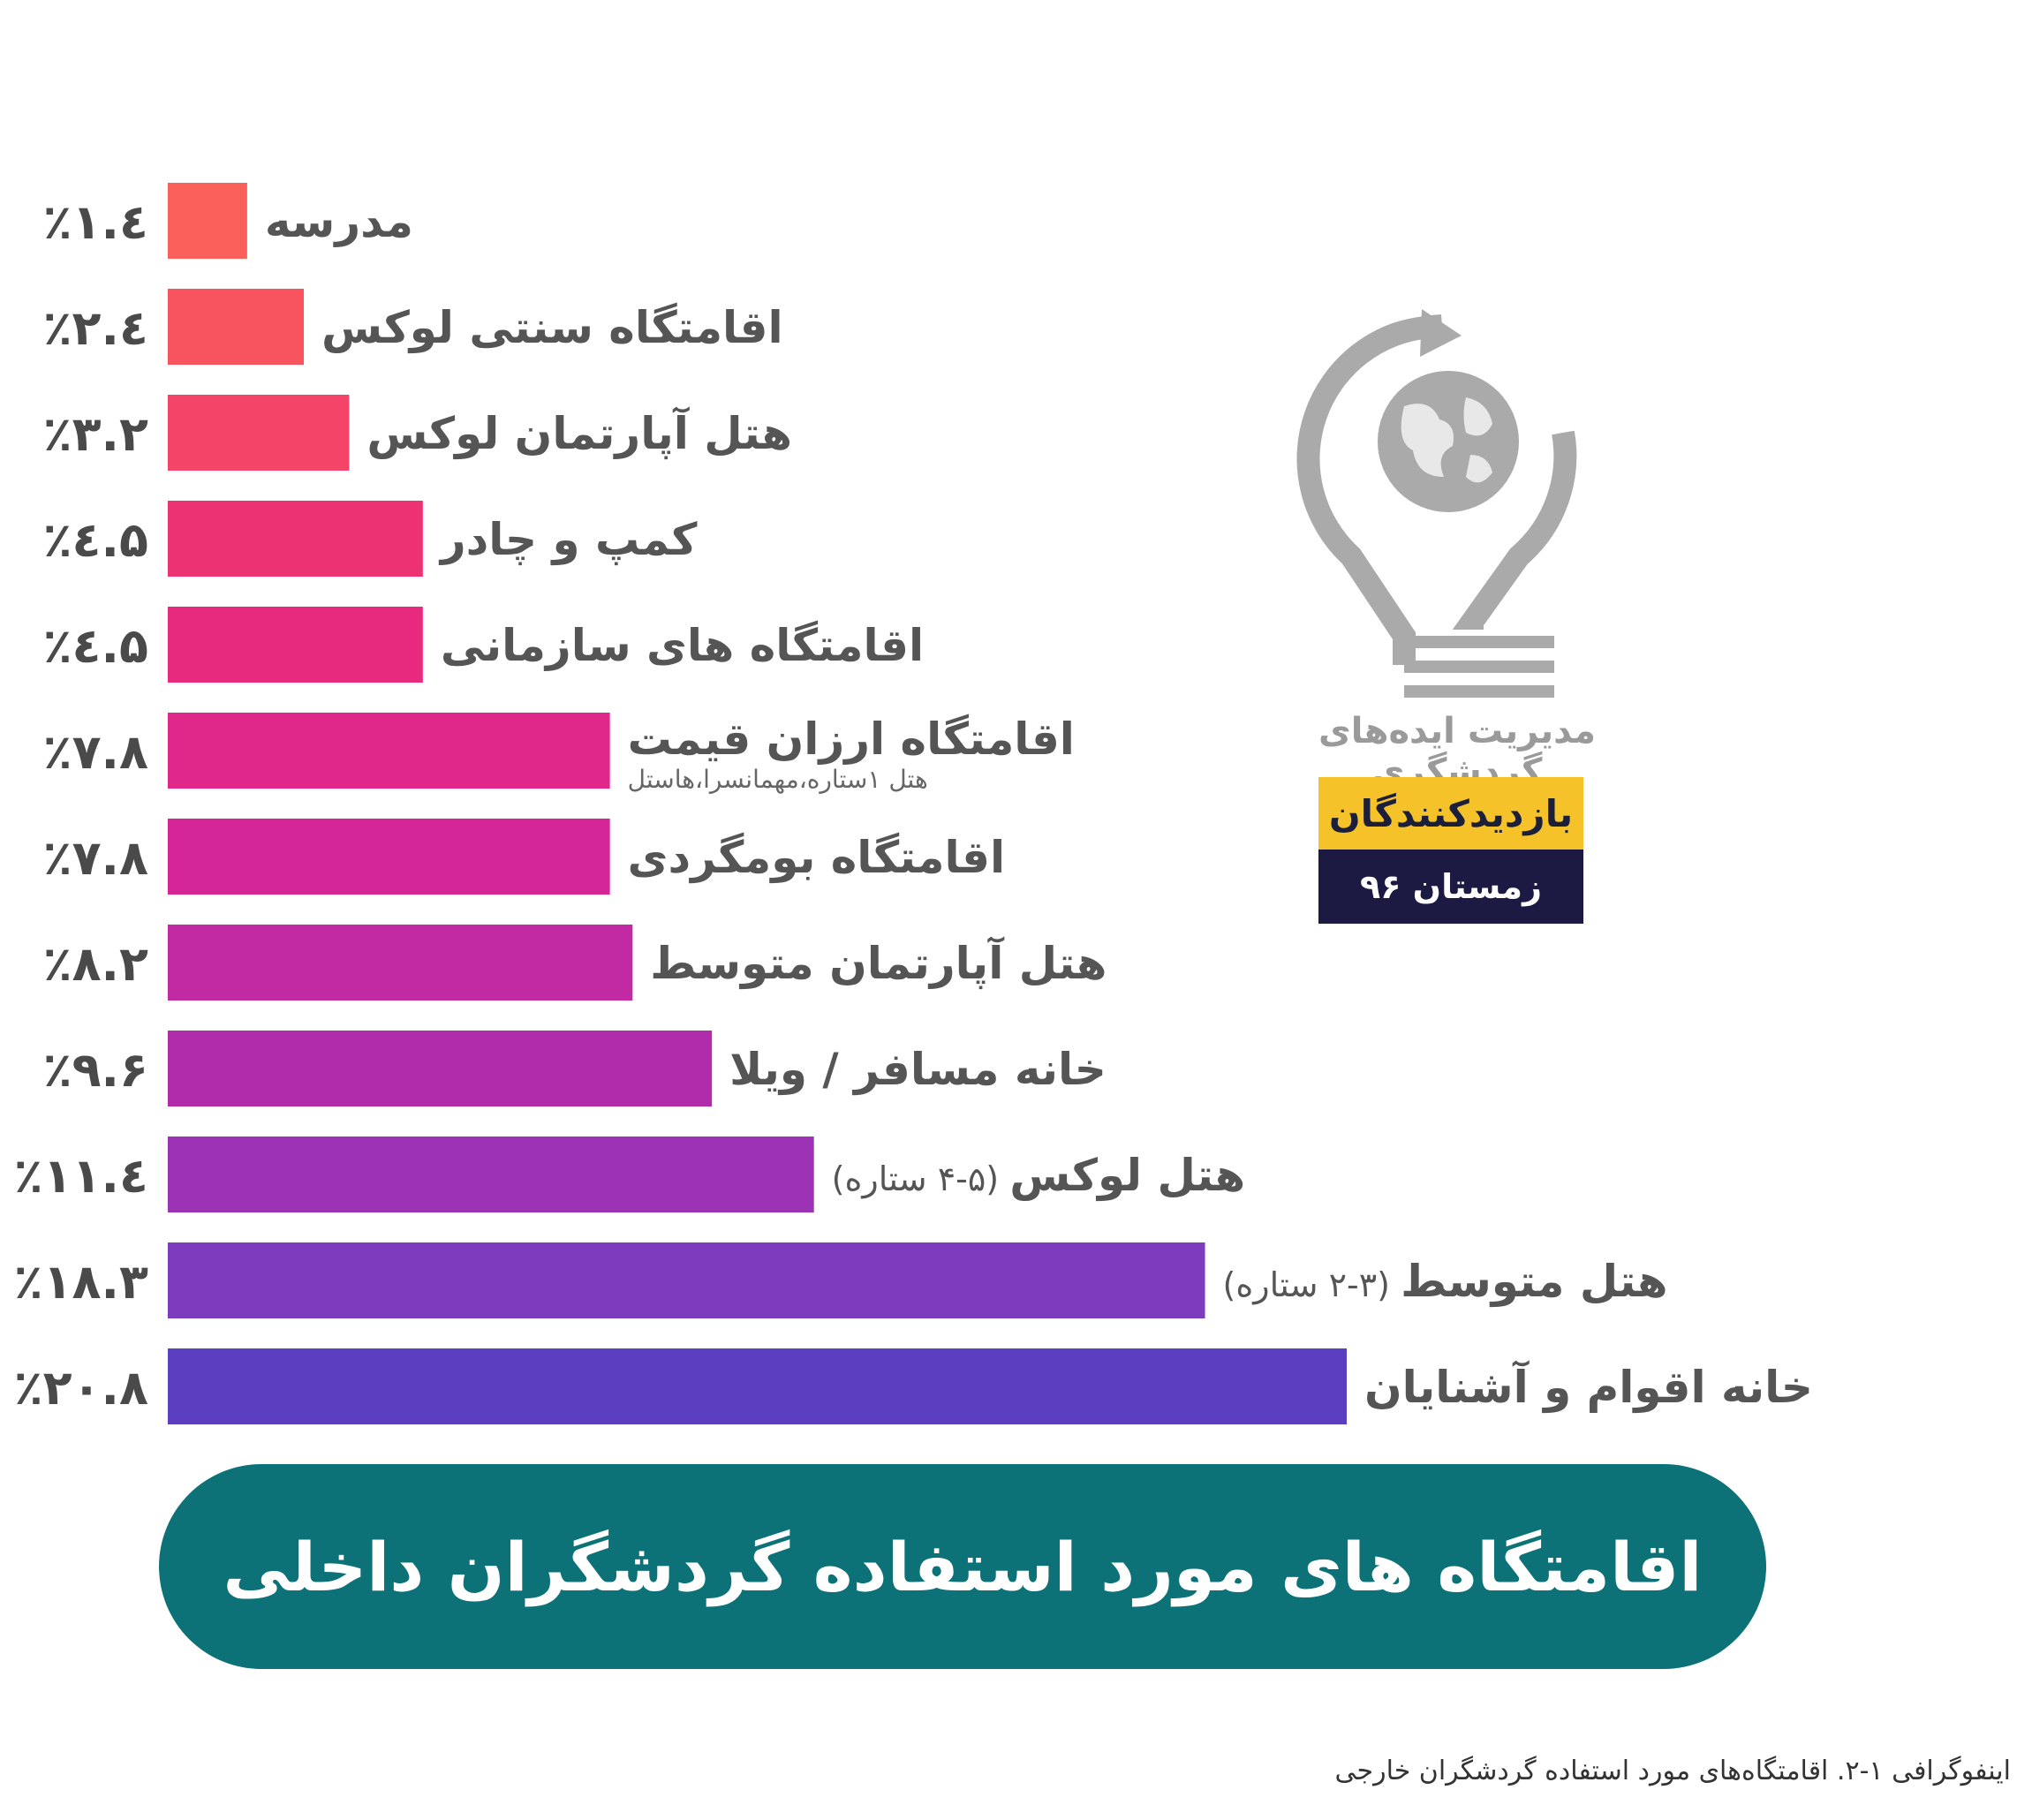  Describe the element at coordinates (95, 752) in the screenshot. I see `value-label-6: ٪۷.۸` at that location.